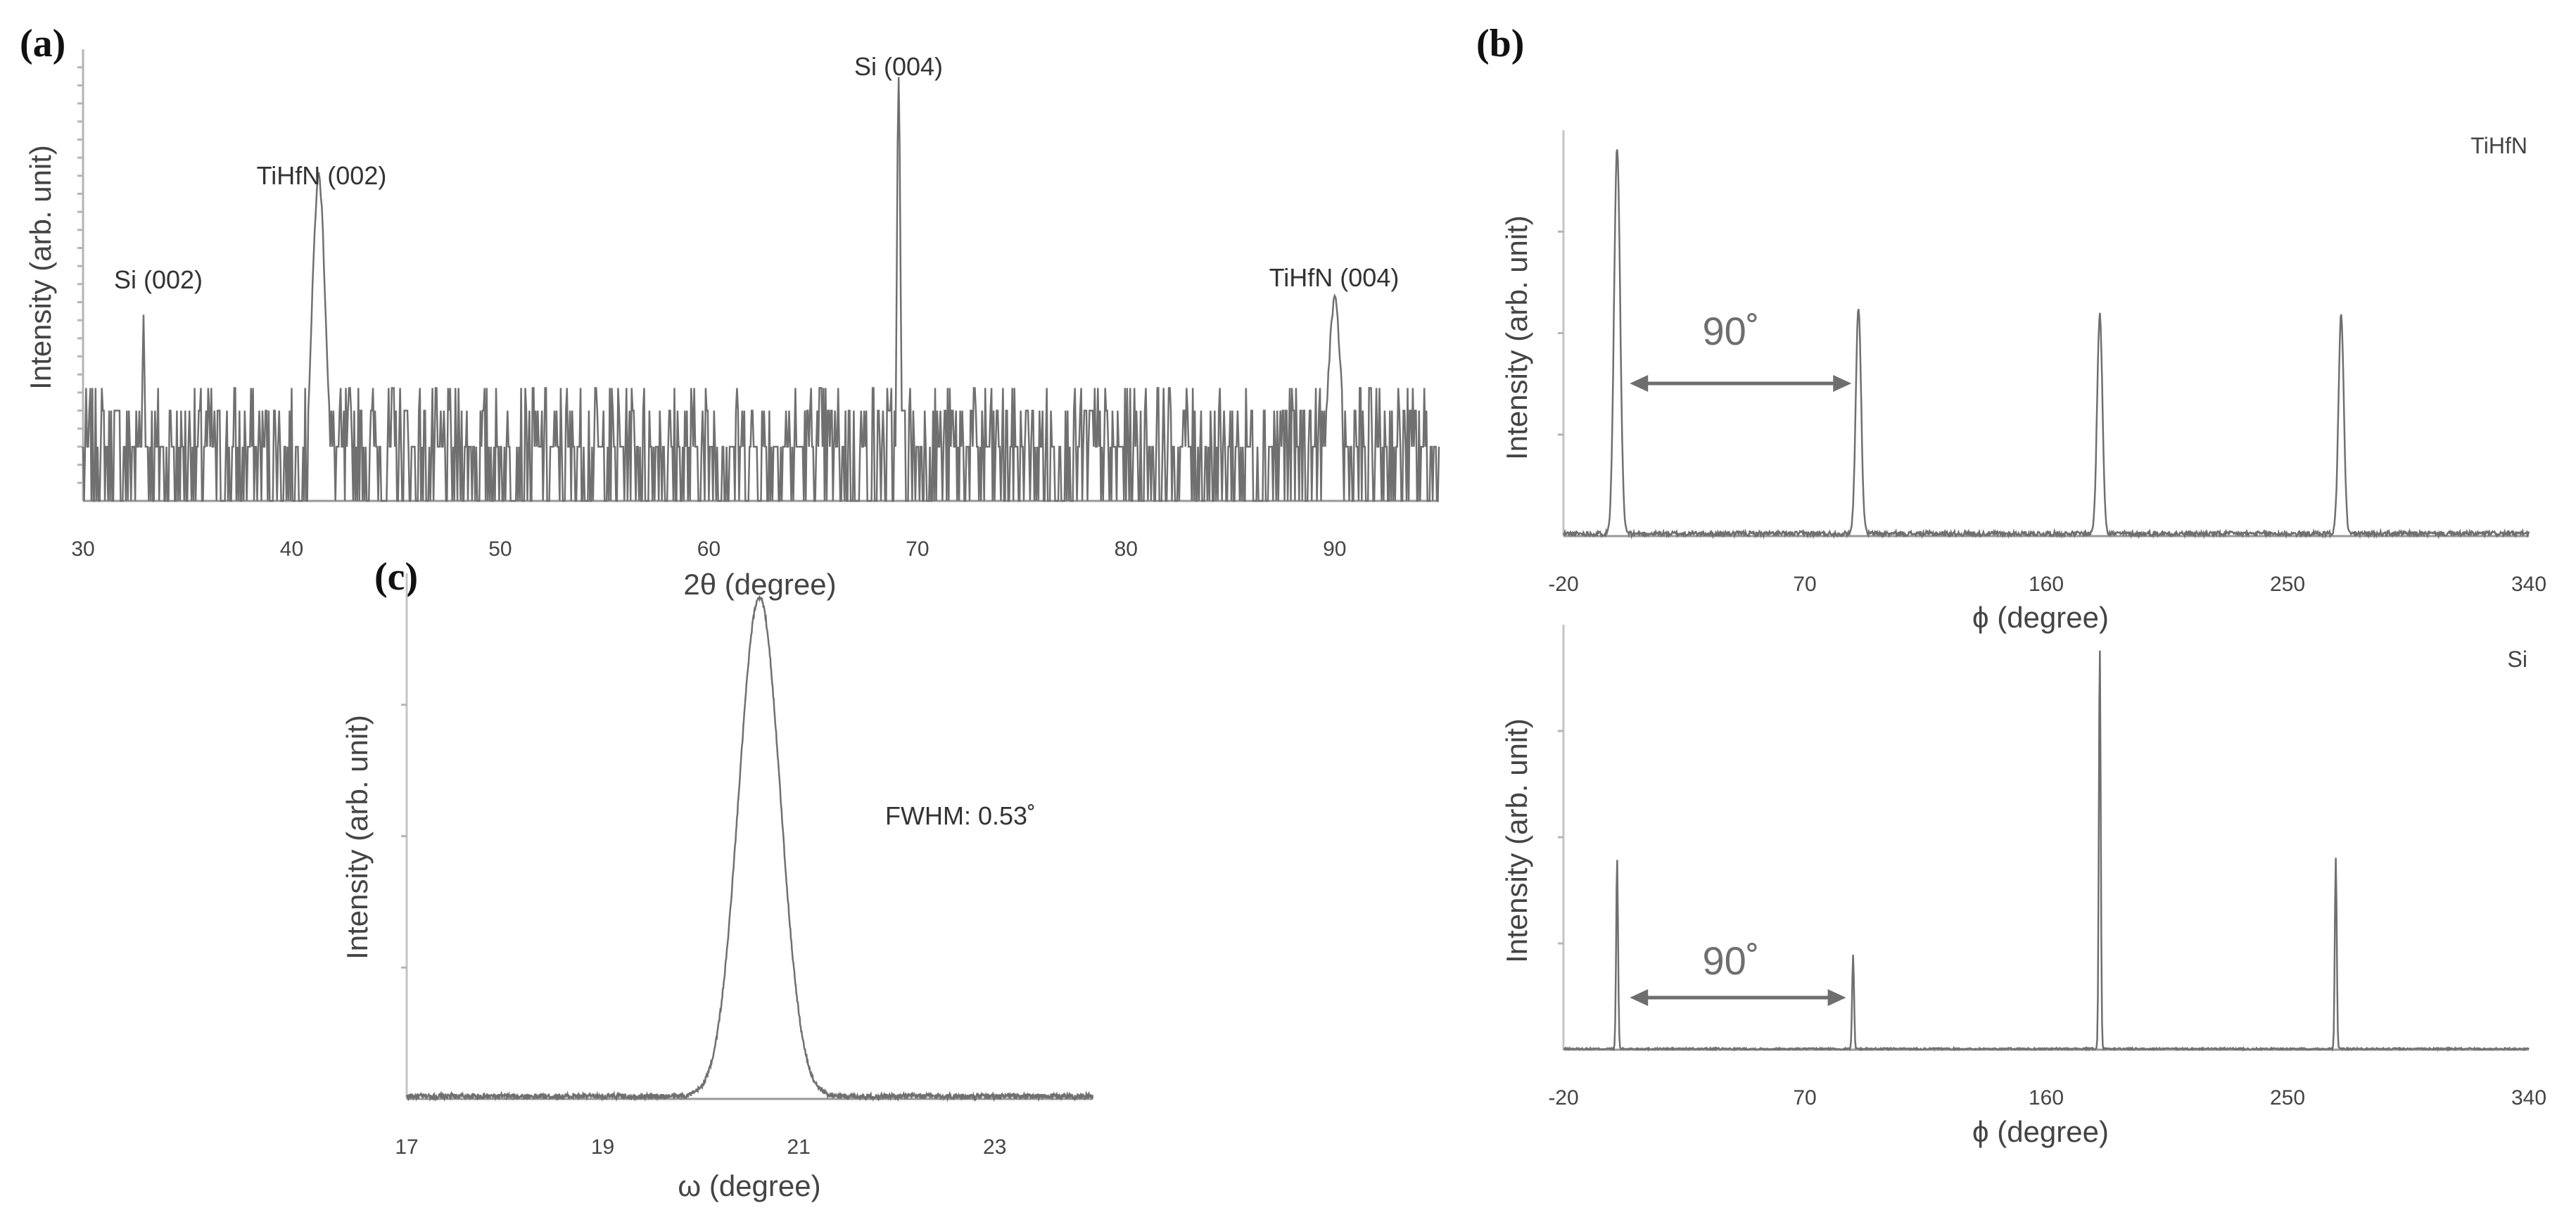 This screenshot has height=1215, width=2576. Describe the element at coordinates (406, 1147) in the screenshot. I see `x-tick-label: 17` at that location.